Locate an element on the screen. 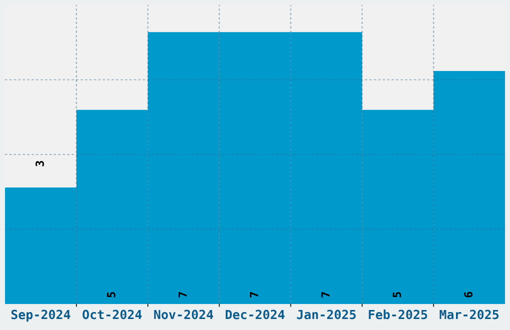 Image resolution: width=510 pixels, height=330 pixels. x-tick-label: Feb-2025 is located at coordinates (398, 315).